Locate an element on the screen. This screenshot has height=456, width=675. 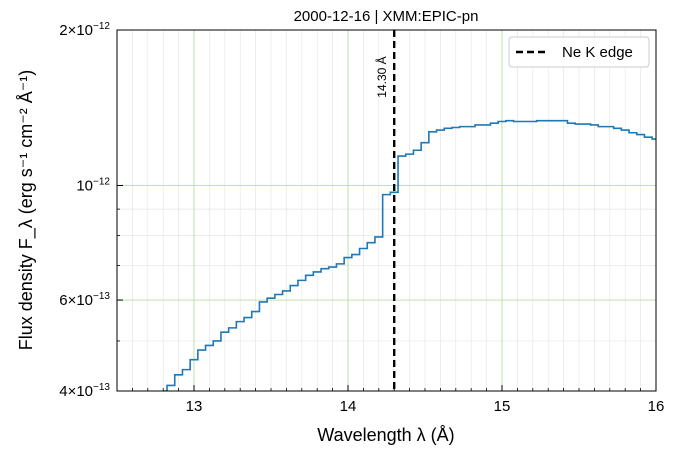
legend: Ne K edge is located at coordinates (579, 52).